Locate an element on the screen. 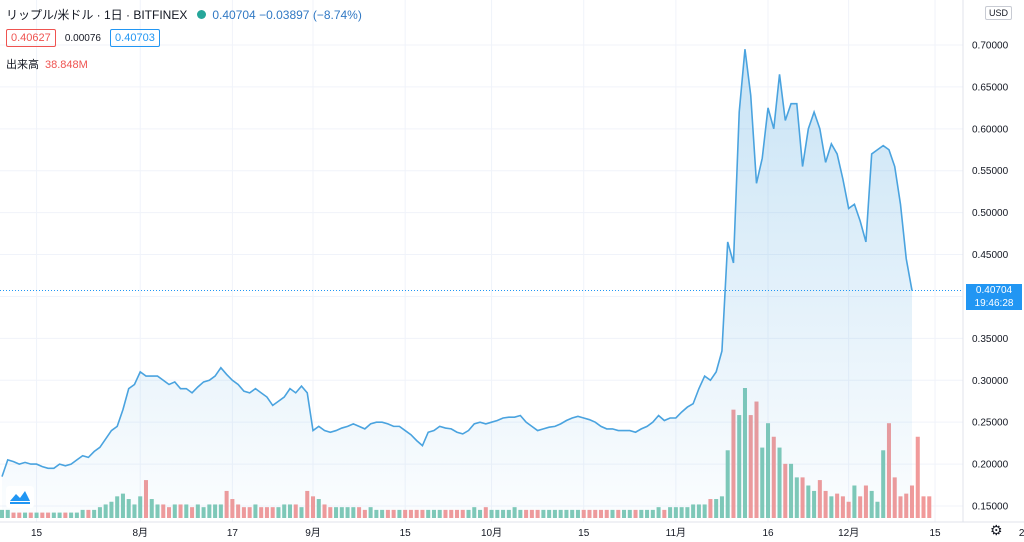 The image size is (1024, 542). y-tick-label: 0.70000 is located at coordinates (990, 46).